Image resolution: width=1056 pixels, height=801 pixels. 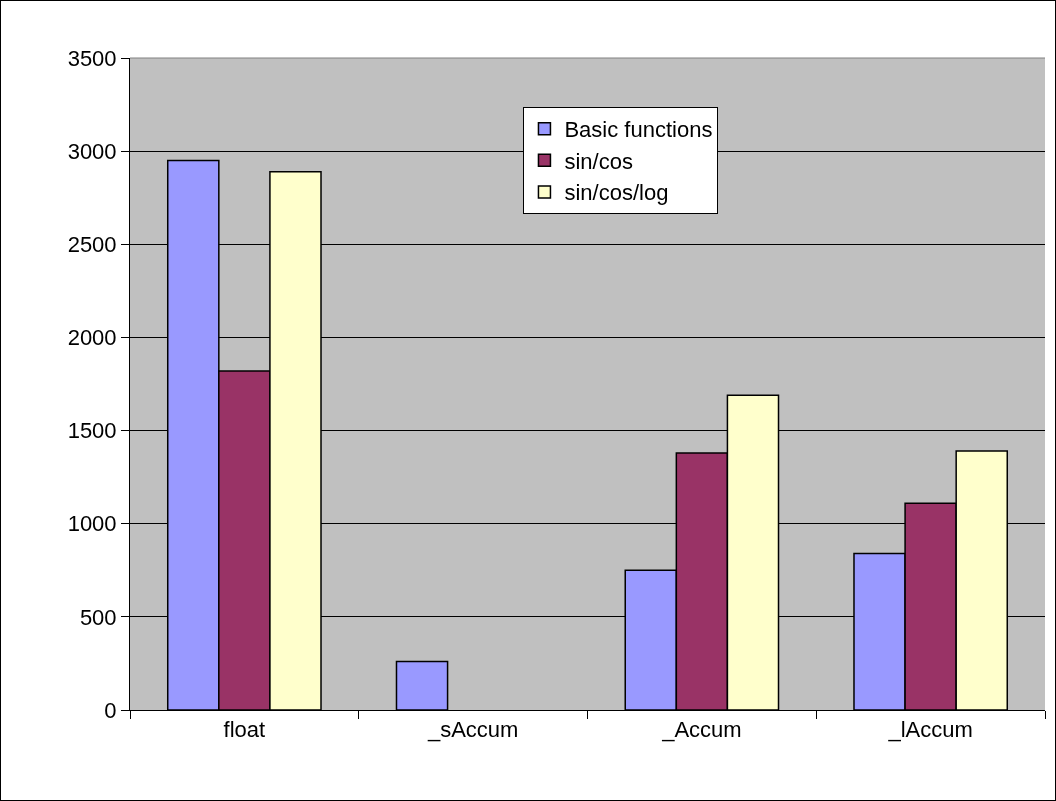 I want to click on y-tick-label: 500, so click(x=98, y=617).